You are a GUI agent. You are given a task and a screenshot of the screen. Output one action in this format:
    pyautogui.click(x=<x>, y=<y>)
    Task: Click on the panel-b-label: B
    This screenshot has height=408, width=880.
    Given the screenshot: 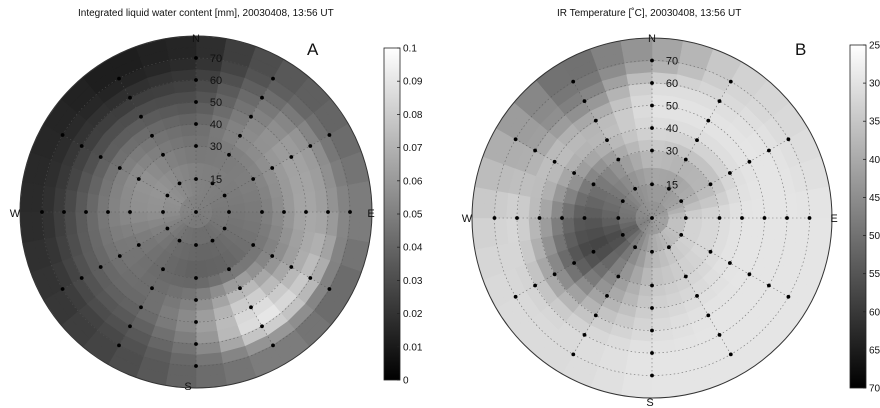 What is the action you would take?
    pyautogui.click(x=800, y=49)
    